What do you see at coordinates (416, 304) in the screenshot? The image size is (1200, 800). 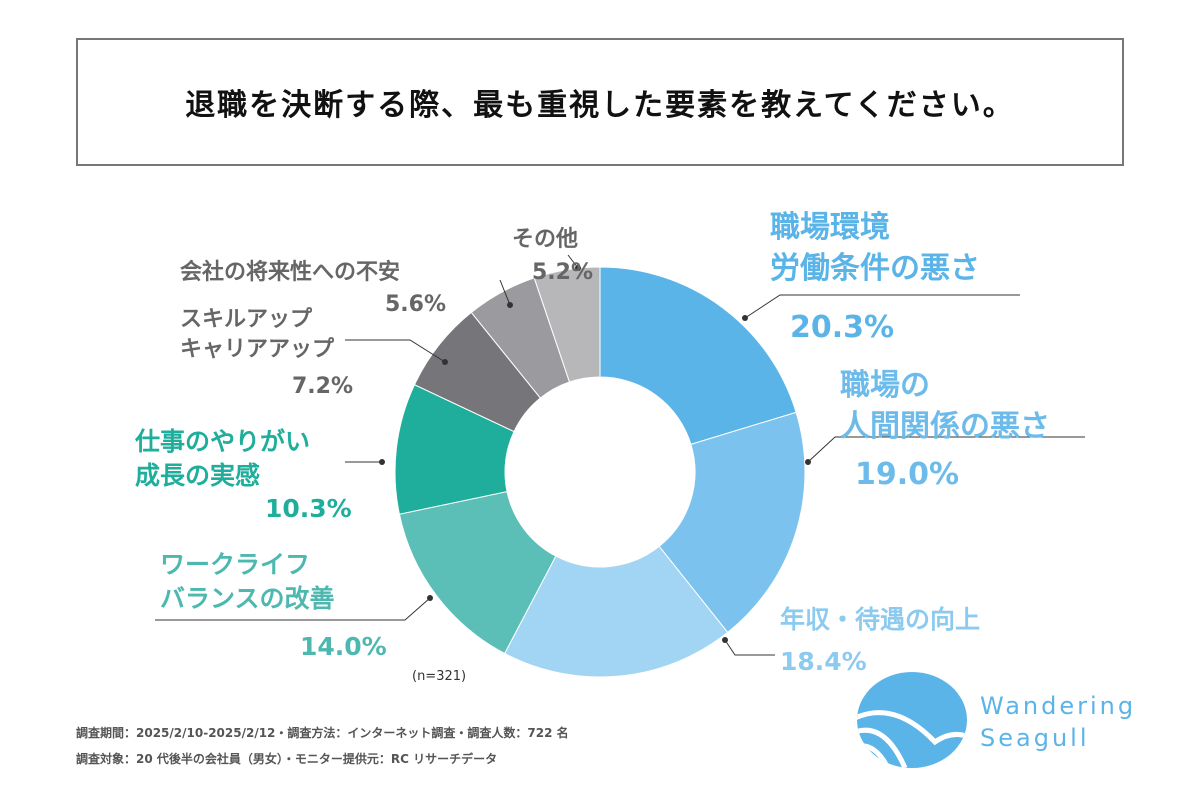 I see `slice-value-label: 5.6%` at bounding box center [416, 304].